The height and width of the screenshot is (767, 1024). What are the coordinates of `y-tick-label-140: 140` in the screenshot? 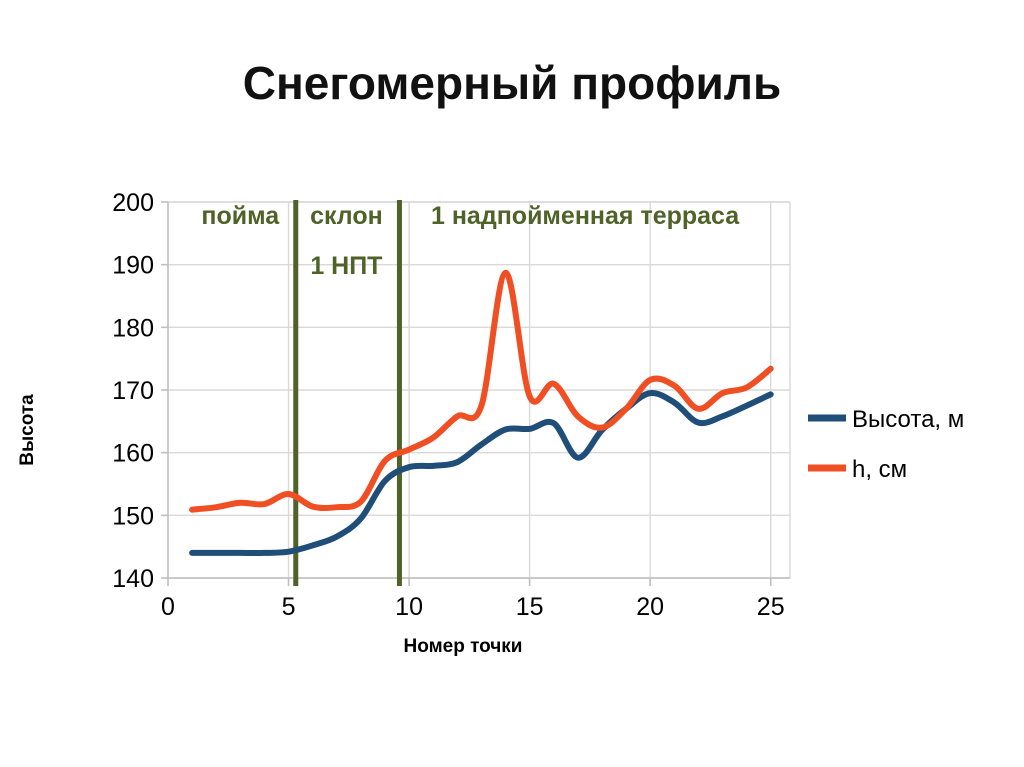 It's located at (133, 579).